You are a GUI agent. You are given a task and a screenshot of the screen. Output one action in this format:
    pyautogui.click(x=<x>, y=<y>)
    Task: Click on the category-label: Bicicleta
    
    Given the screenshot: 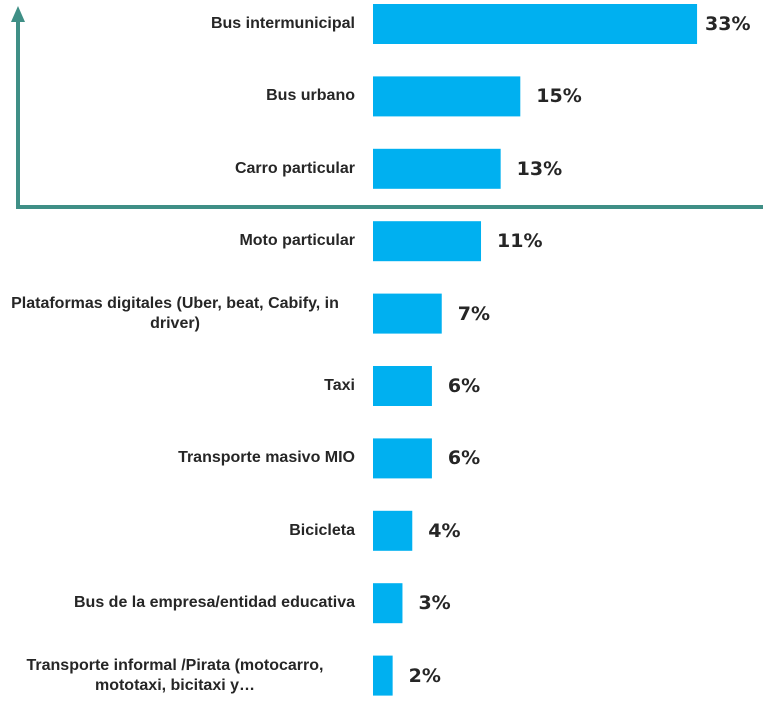 What is the action you would take?
    pyautogui.click(x=177, y=531)
    